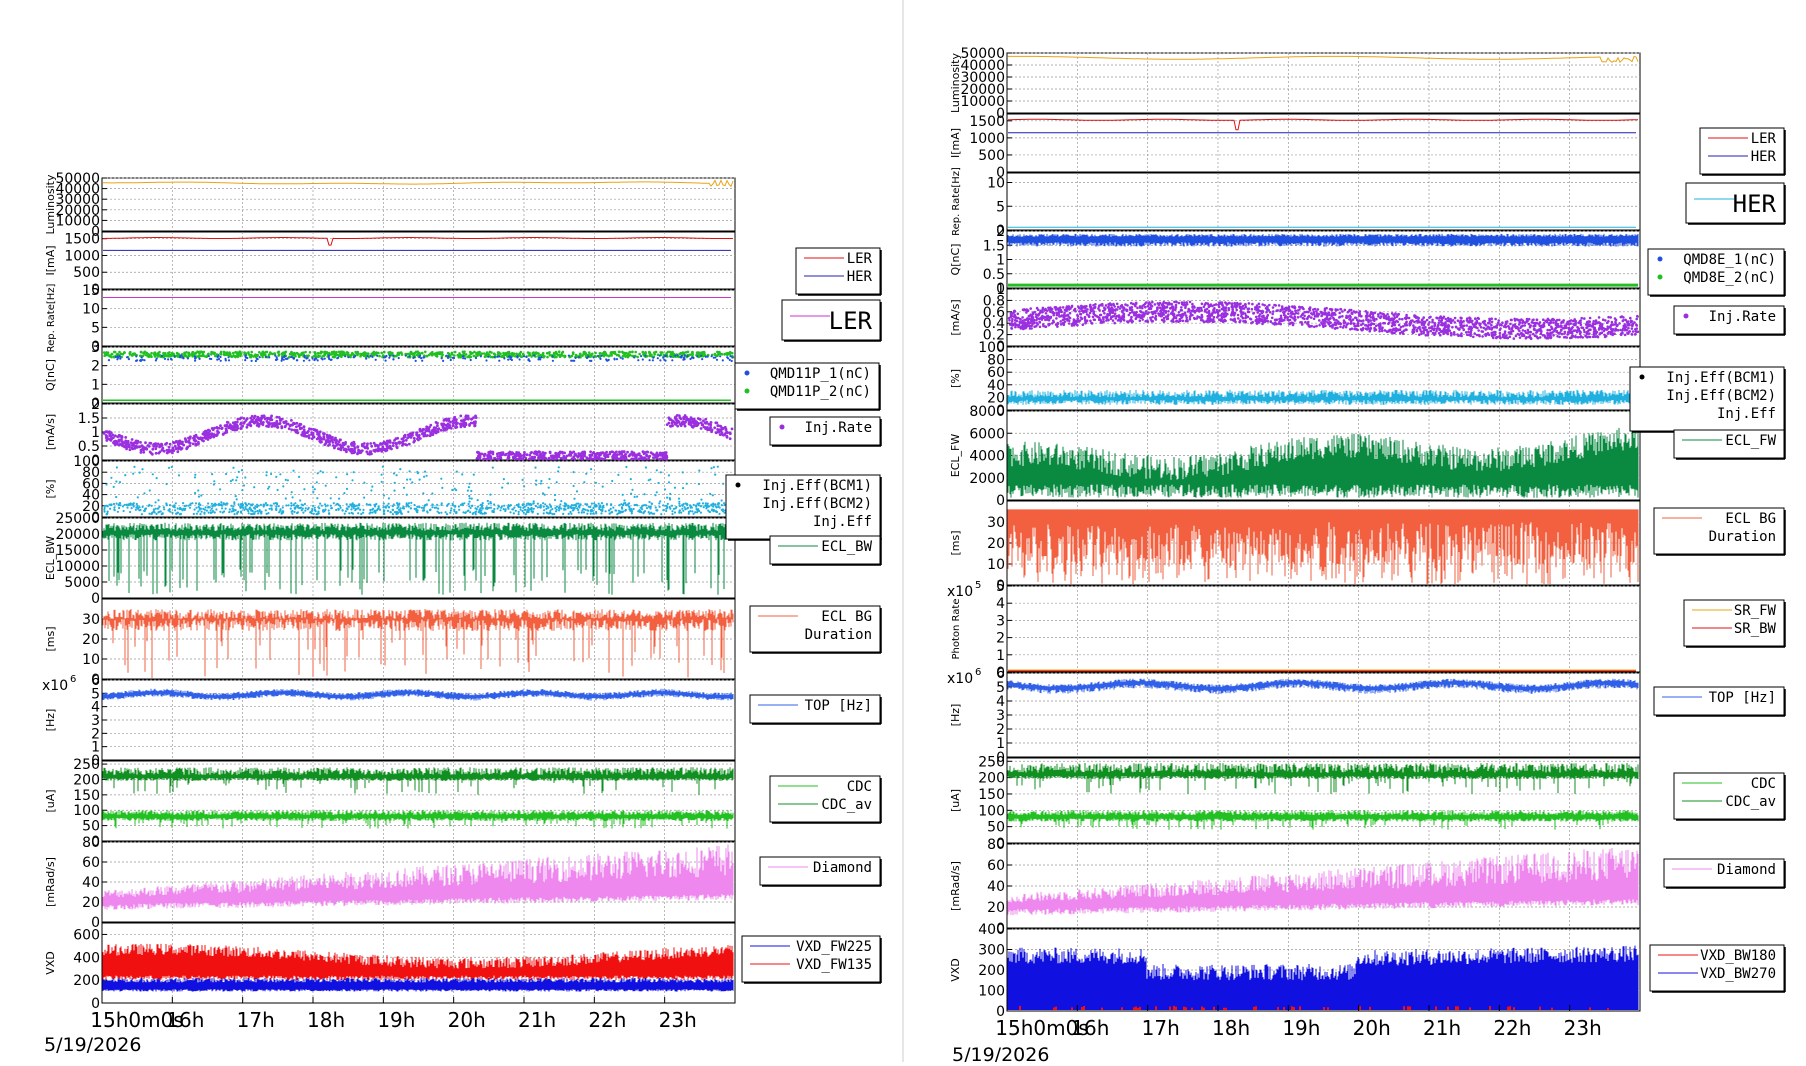  Describe the element at coordinates (91, 863) in the screenshot. I see `y-tick-label: 60` at that location.